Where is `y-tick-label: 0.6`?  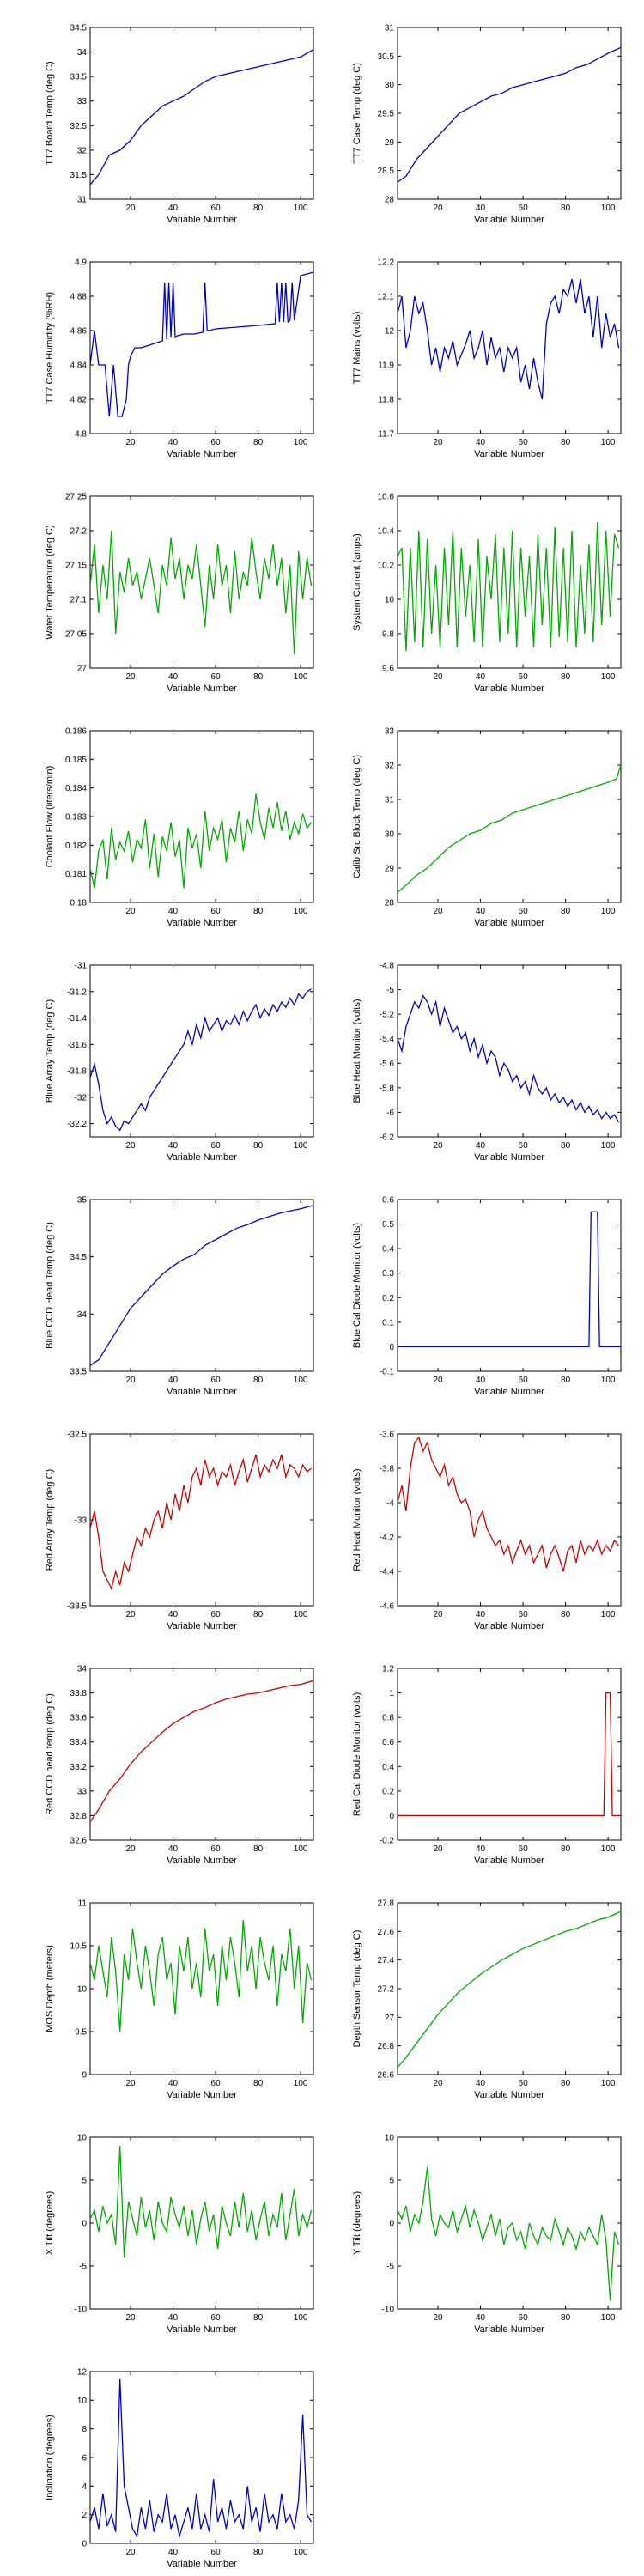 y-tick-label: 0.6 is located at coordinates (388, 1201).